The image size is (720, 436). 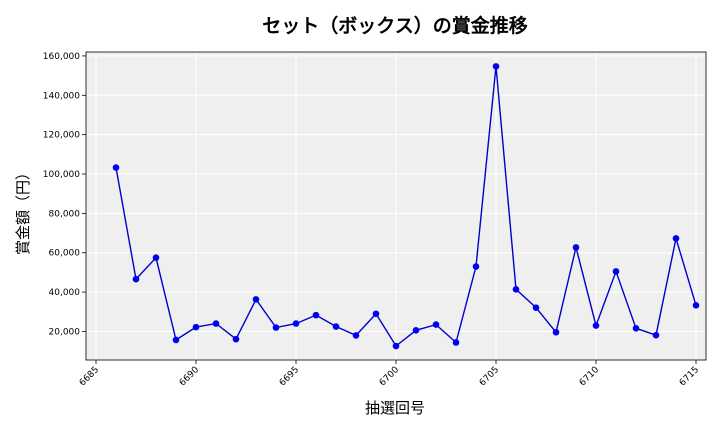 What do you see at coordinates (389, 376) in the screenshot?
I see `x-tick-label: 6700` at bounding box center [389, 376].